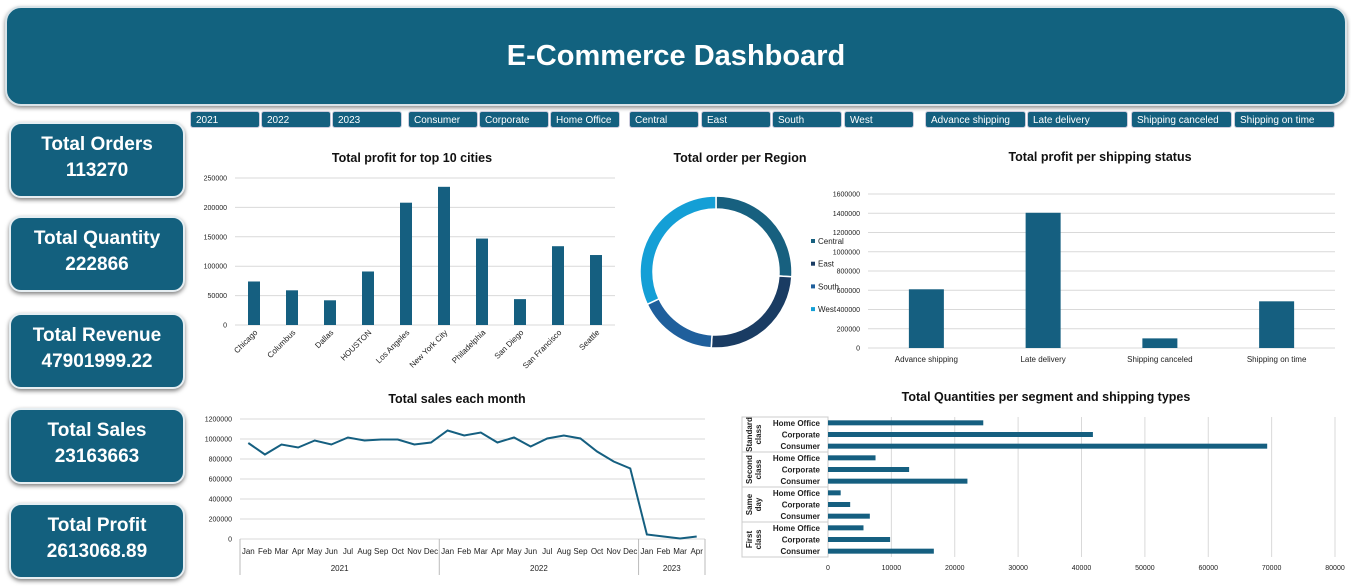 The height and width of the screenshot is (588, 1351). I want to click on x-tick-label: Seattle, so click(589, 340).